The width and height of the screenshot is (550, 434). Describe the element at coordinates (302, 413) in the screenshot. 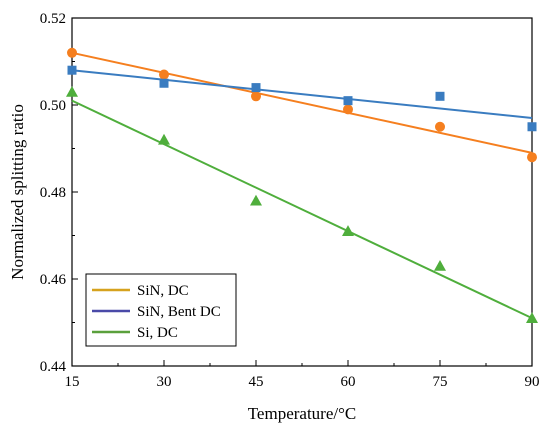

I see `x-axis-label: Temperature/°C` at that location.